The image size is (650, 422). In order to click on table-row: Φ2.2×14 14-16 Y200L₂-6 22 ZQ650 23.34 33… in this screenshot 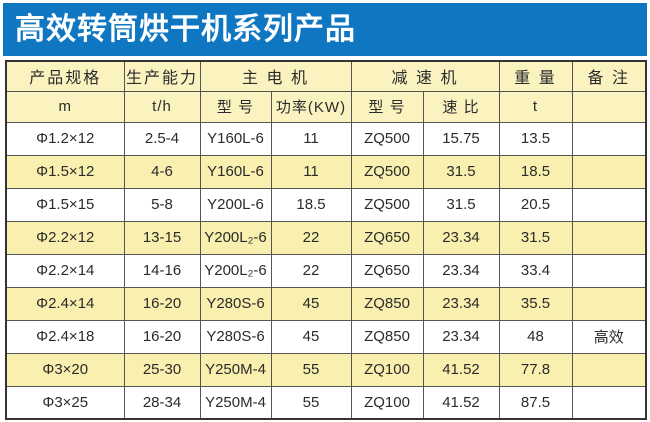, I will do `click(326, 270)`.